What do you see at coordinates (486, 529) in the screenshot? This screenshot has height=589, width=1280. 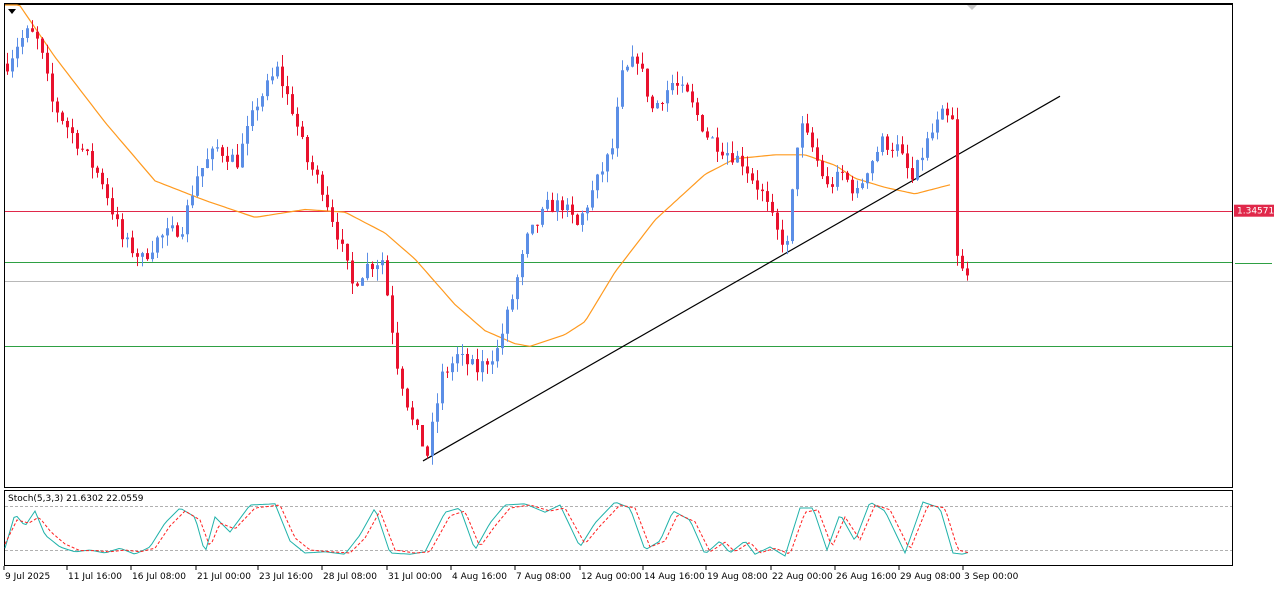 I see `stochastic-signal-line` at bounding box center [486, 529].